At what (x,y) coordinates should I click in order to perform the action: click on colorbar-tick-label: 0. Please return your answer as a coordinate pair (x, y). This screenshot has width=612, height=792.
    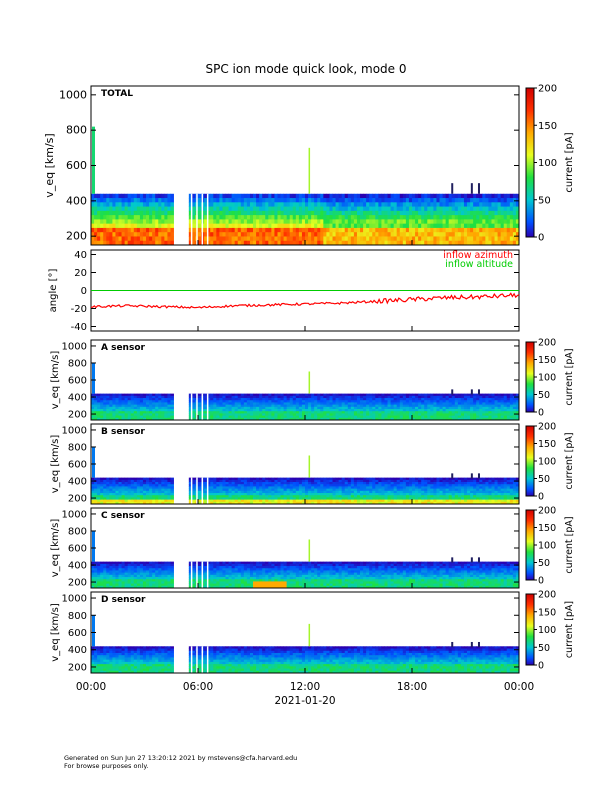
    Looking at the image, I should click on (541, 238).